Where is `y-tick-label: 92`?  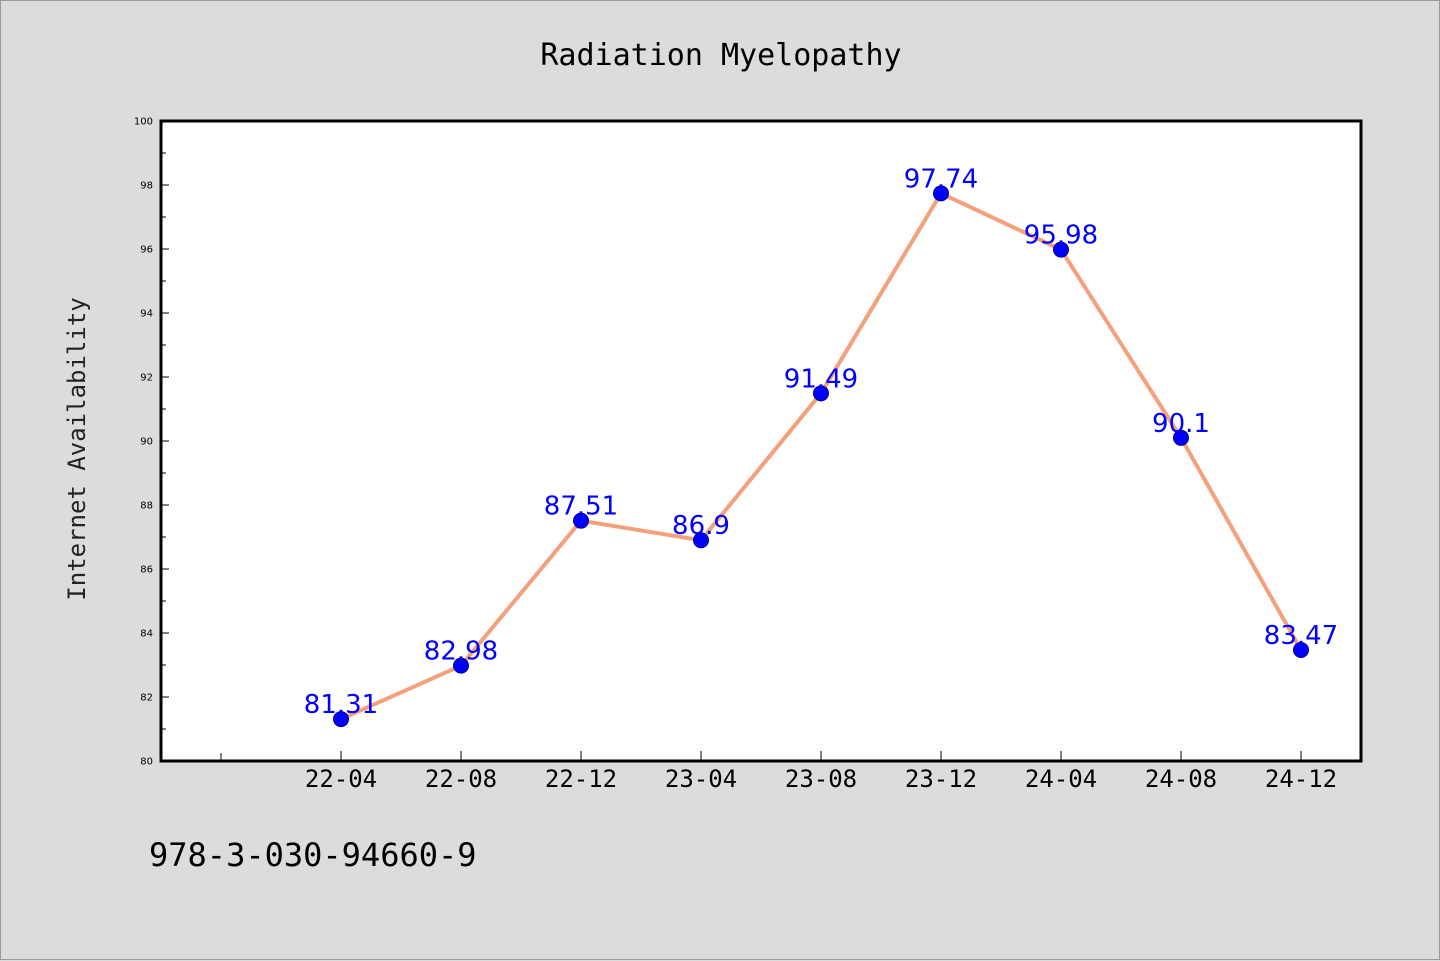
y-tick-label: 92 is located at coordinates (146, 378).